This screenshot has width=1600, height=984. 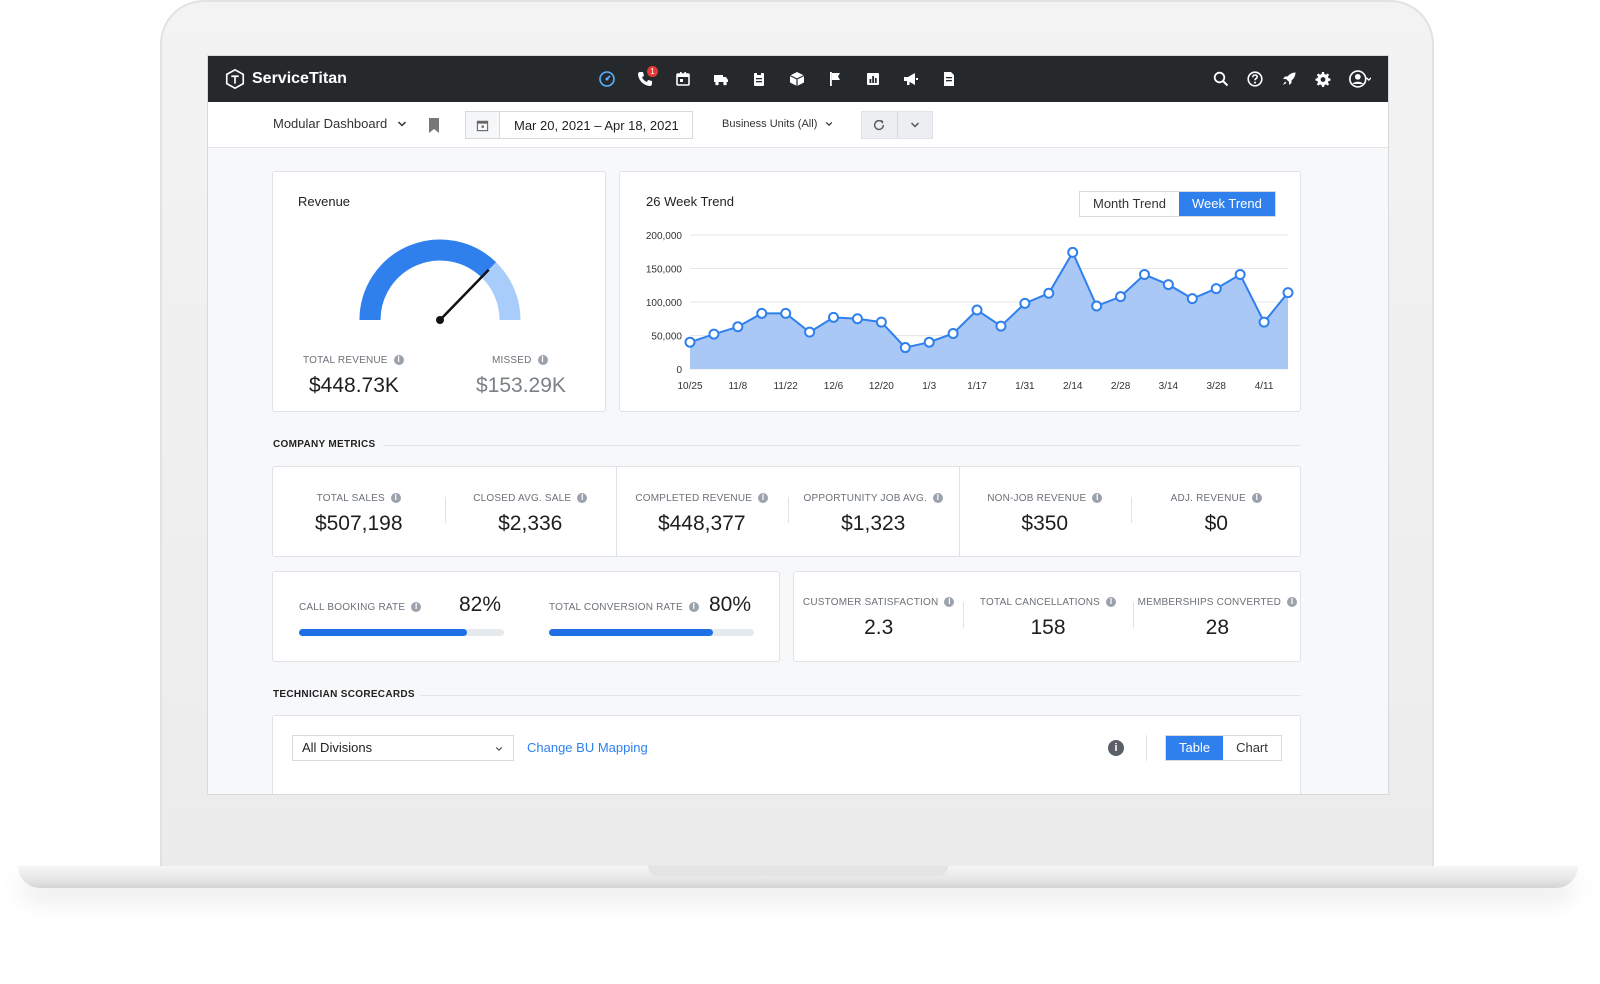 What do you see at coordinates (929, 386) in the screenshot?
I see `x-tick-label: 1/3` at bounding box center [929, 386].